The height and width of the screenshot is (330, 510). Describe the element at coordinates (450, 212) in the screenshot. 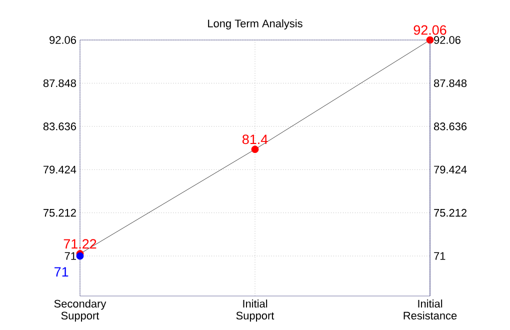

I see `y2-tick-label: 75.212` at that location.